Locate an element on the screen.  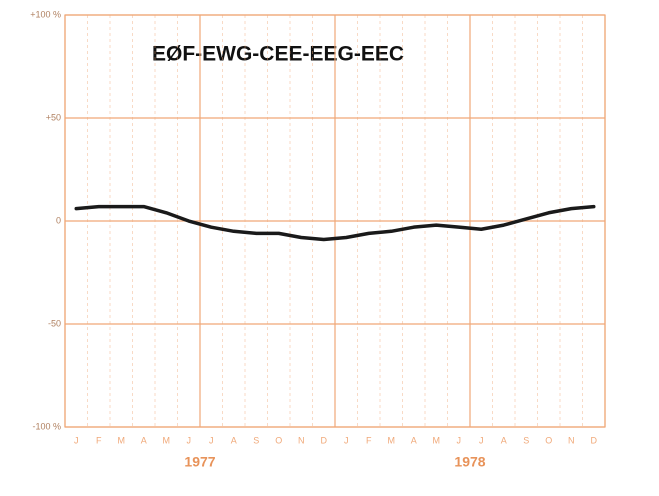
y-tick-label: -50 is located at coordinates (54, 323).